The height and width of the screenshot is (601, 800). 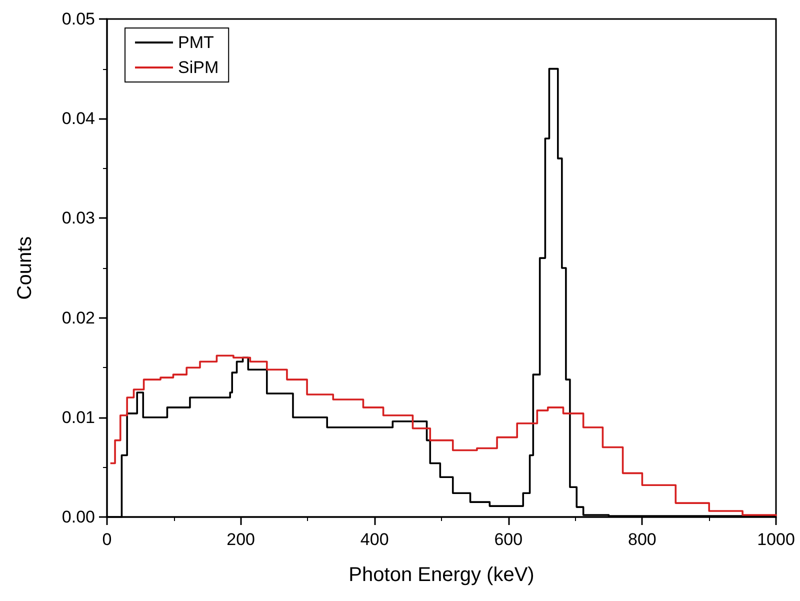 What do you see at coordinates (78, 517) in the screenshot?
I see `y-tick-label: 0.00` at bounding box center [78, 517].